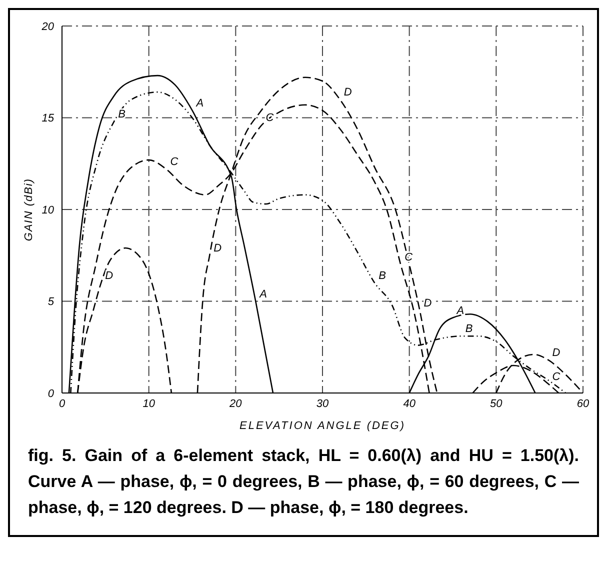  What do you see at coordinates (62, 404) in the screenshot?
I see `x-tick-label: 0` at bounding box center [62, 404].